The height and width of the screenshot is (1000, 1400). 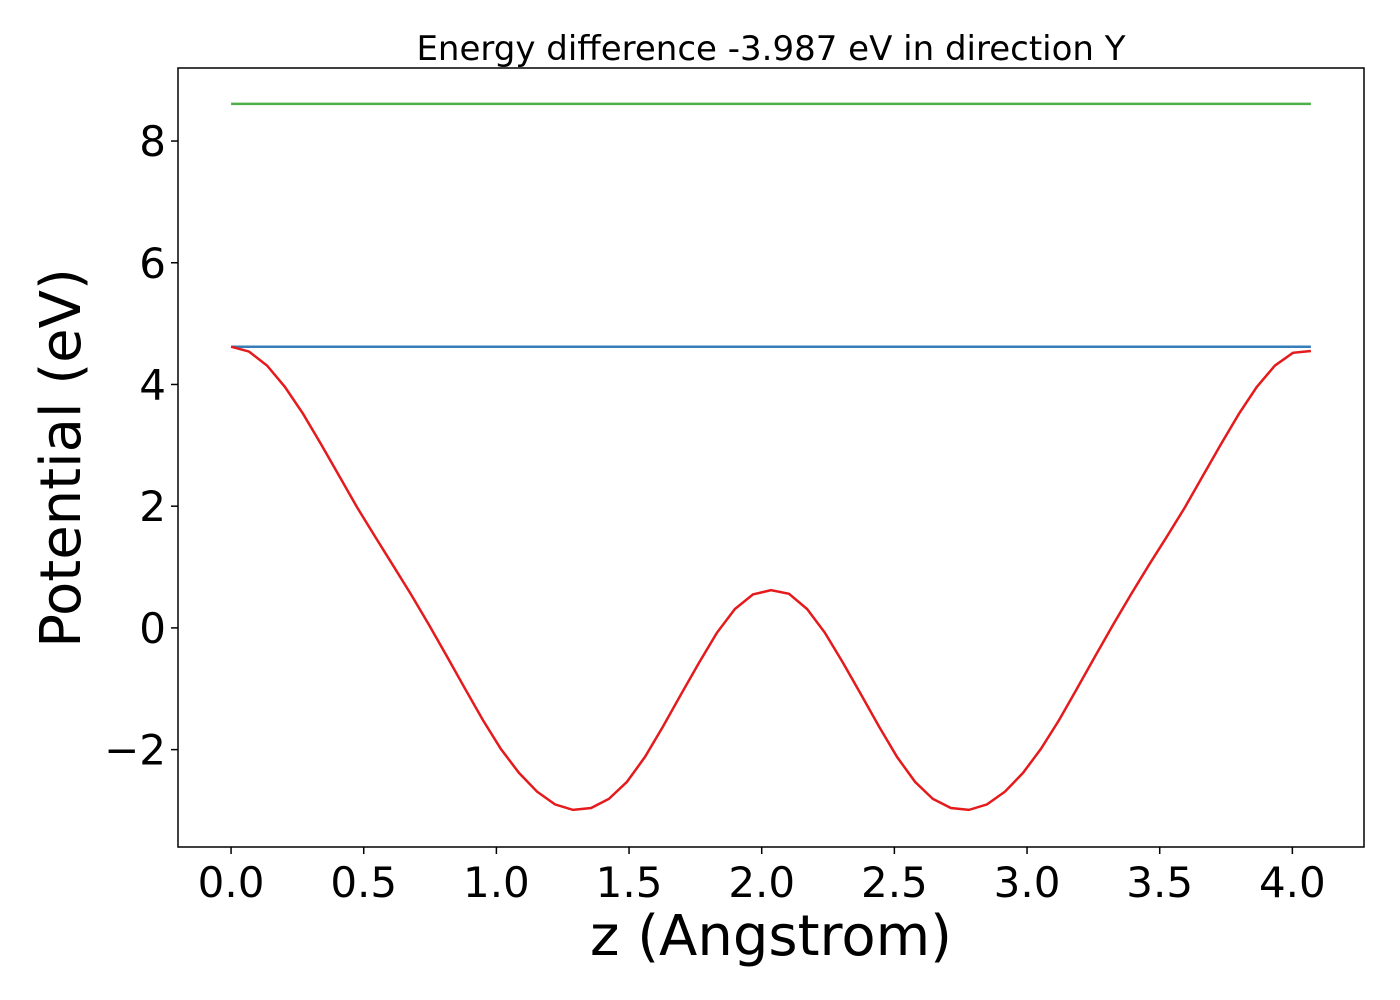 What do you see at coordinates (152, 384) in the screenshot?
I see `y-tick-label: 4` at bounding box center [152, 384].